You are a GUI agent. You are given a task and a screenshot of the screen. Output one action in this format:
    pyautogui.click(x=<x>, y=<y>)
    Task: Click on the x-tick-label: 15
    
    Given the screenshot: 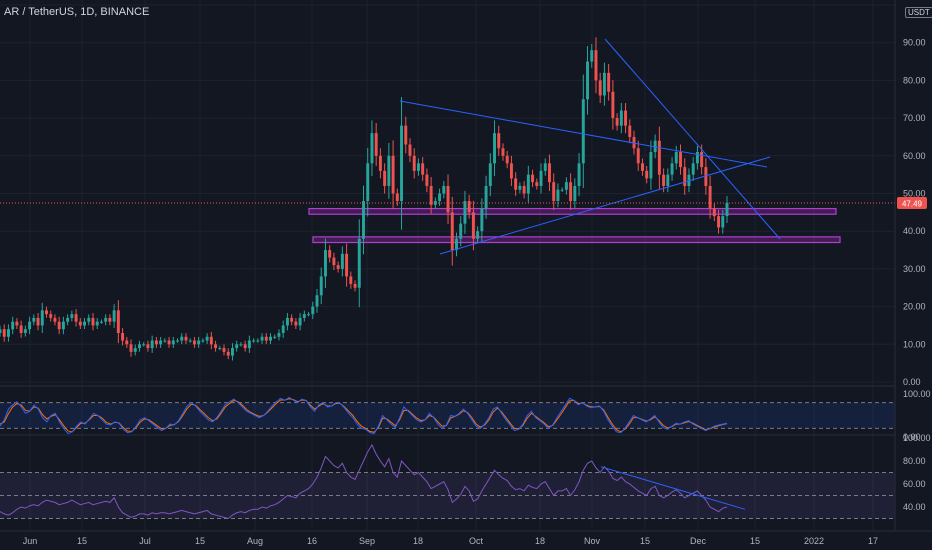 What is the action you would take?
    pyautogui.click(x=755, y=541)
    